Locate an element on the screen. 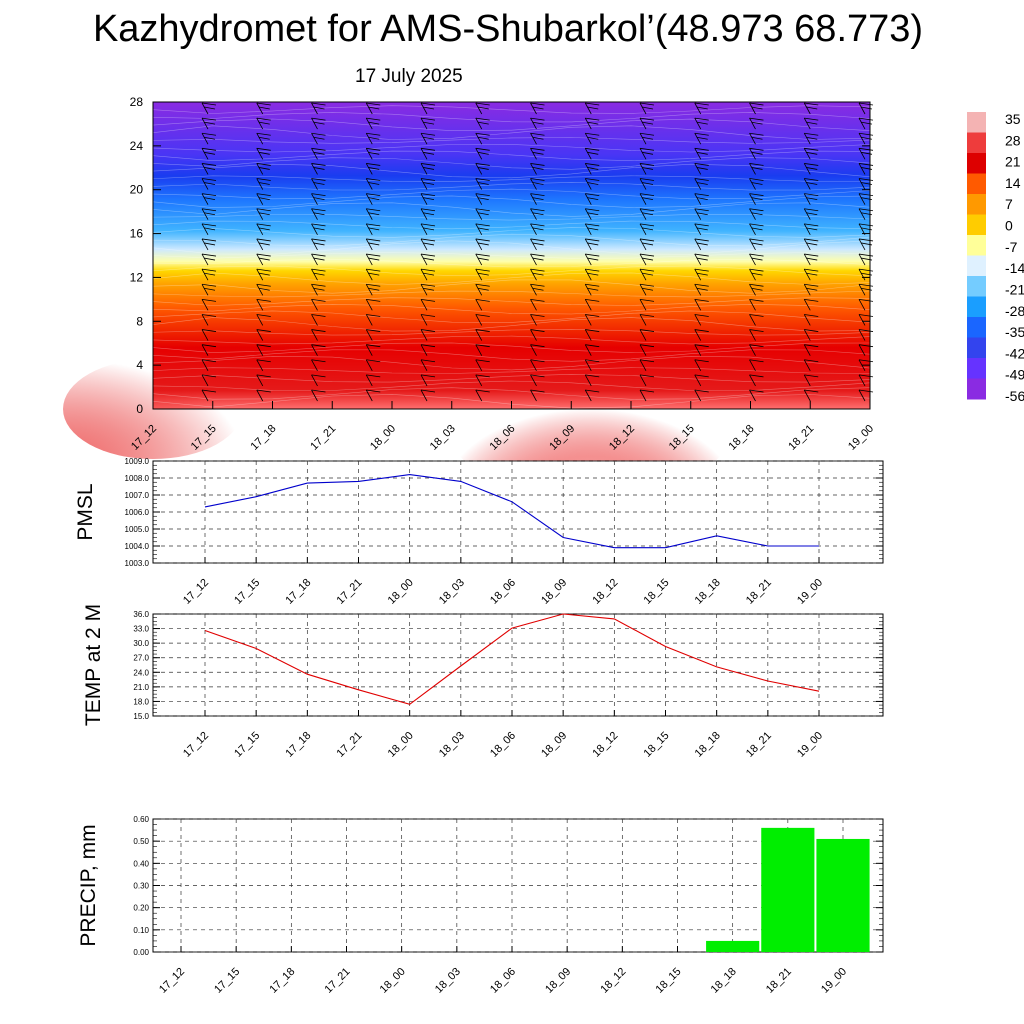  pmsl-x-tick-label: 19_00 is located at coordinates (810, 592).